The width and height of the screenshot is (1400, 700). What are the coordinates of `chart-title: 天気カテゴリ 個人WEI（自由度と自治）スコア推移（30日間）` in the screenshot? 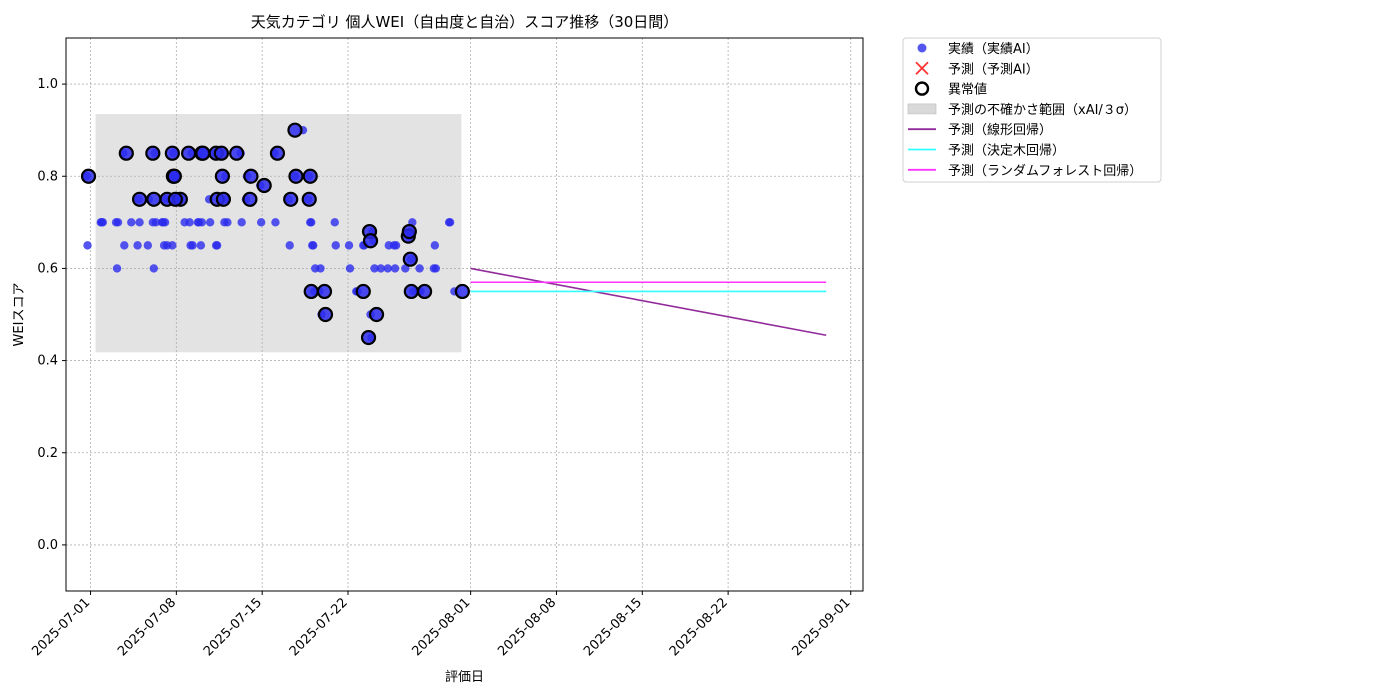 It's located at (465, 22).